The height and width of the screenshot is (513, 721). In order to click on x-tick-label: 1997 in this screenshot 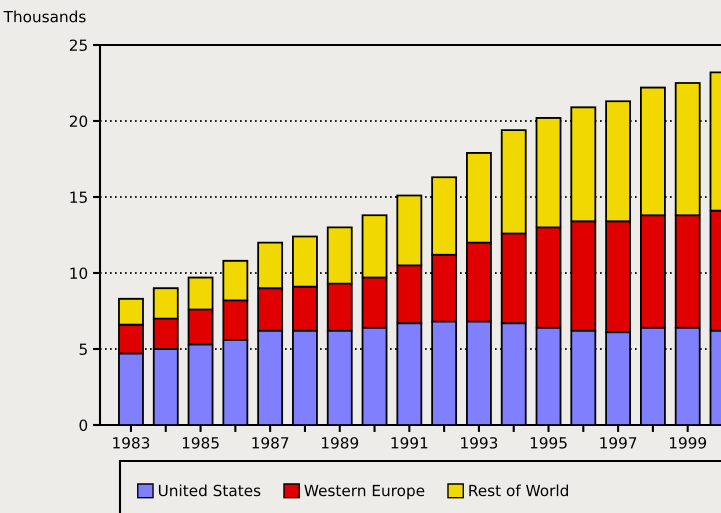, I will do `click(618, 443)`.